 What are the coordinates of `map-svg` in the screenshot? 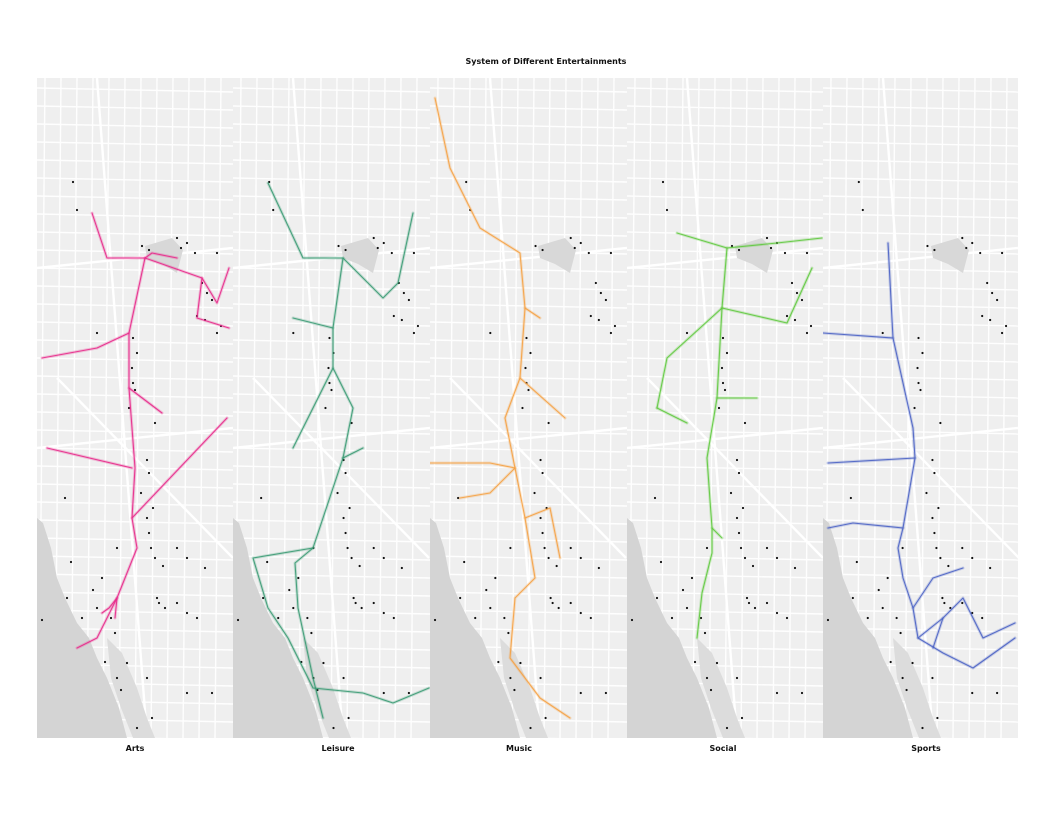 It's located at (920, 408).